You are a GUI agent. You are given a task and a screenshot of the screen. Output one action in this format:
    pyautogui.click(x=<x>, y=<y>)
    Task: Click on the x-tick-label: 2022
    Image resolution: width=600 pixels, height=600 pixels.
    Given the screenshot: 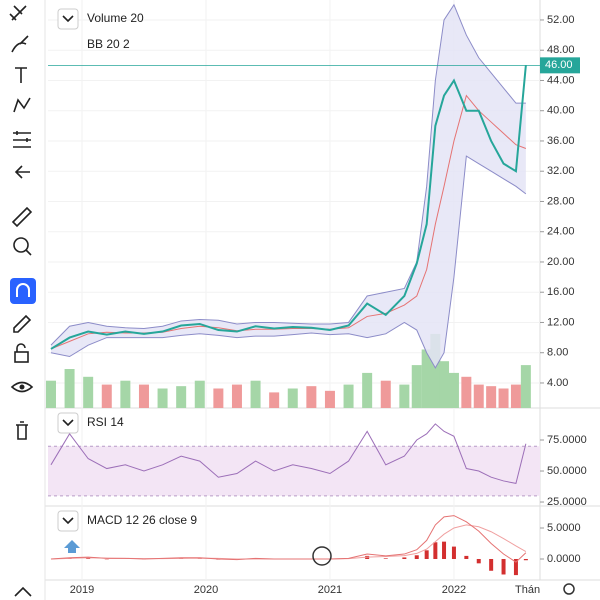 What is the action you would take?
    pyautogui.click(x=454, y=590)
    